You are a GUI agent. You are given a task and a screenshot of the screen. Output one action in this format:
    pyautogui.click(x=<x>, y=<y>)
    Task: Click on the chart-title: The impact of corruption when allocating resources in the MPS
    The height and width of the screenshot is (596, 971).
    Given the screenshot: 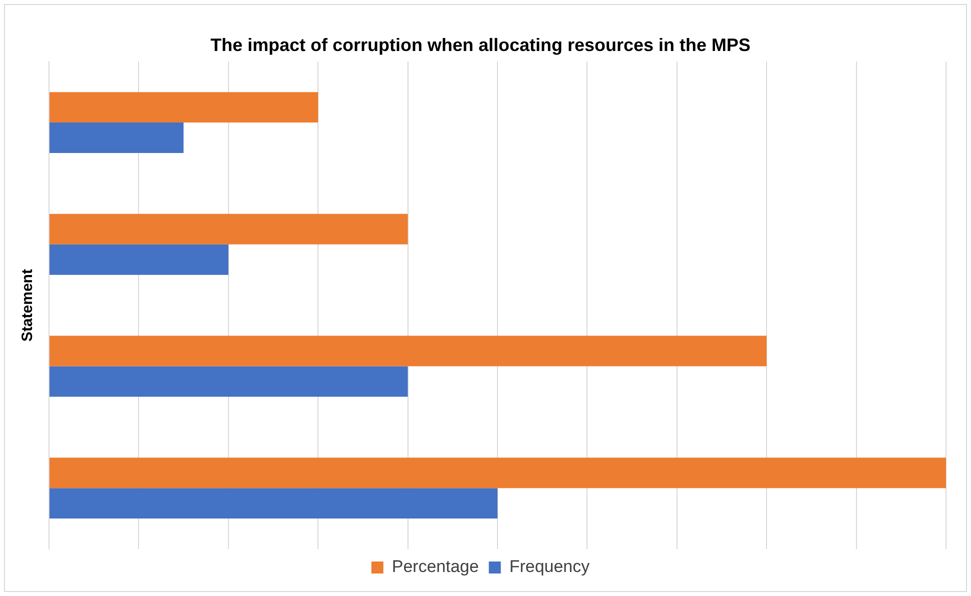 What is the action you would take?
    pyautogui.click(x=480, y=44)
    